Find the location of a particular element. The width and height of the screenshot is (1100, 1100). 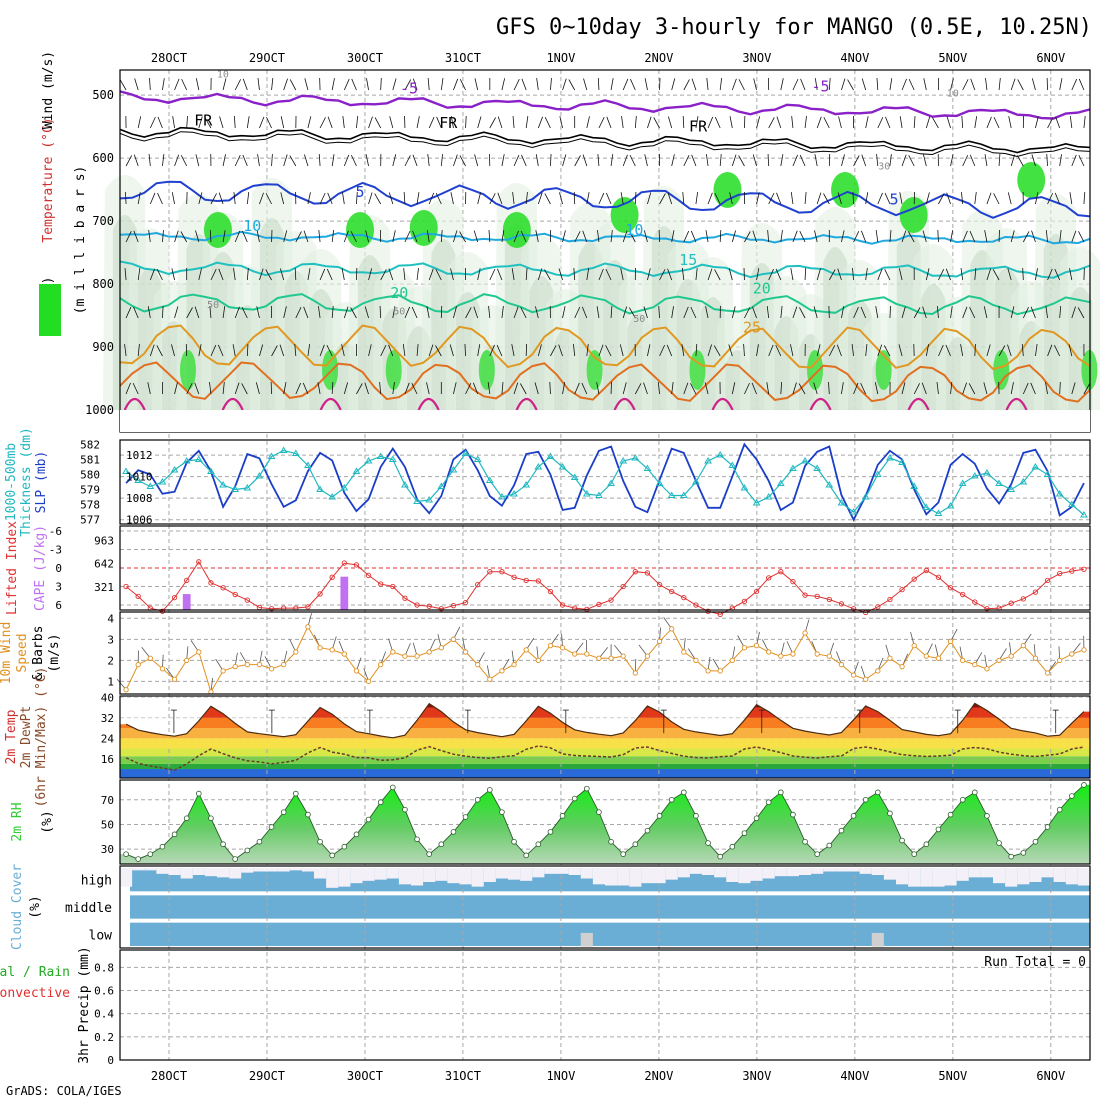

precip-label-conv: Convective is located at coordinates (35, 993).